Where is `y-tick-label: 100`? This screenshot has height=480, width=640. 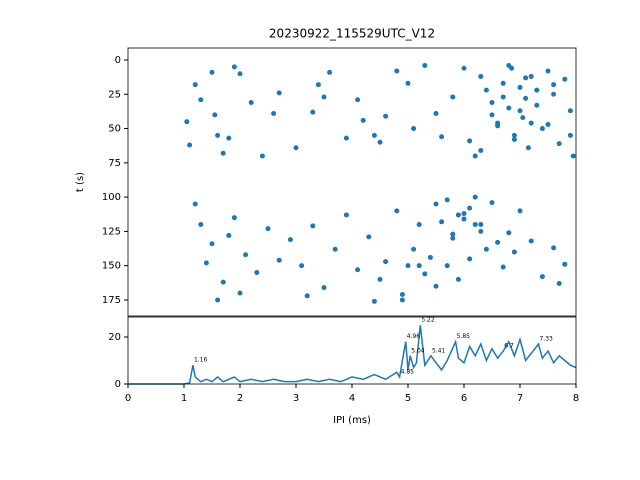 y-tick-label: 100 is located at coordinates (111, 197).